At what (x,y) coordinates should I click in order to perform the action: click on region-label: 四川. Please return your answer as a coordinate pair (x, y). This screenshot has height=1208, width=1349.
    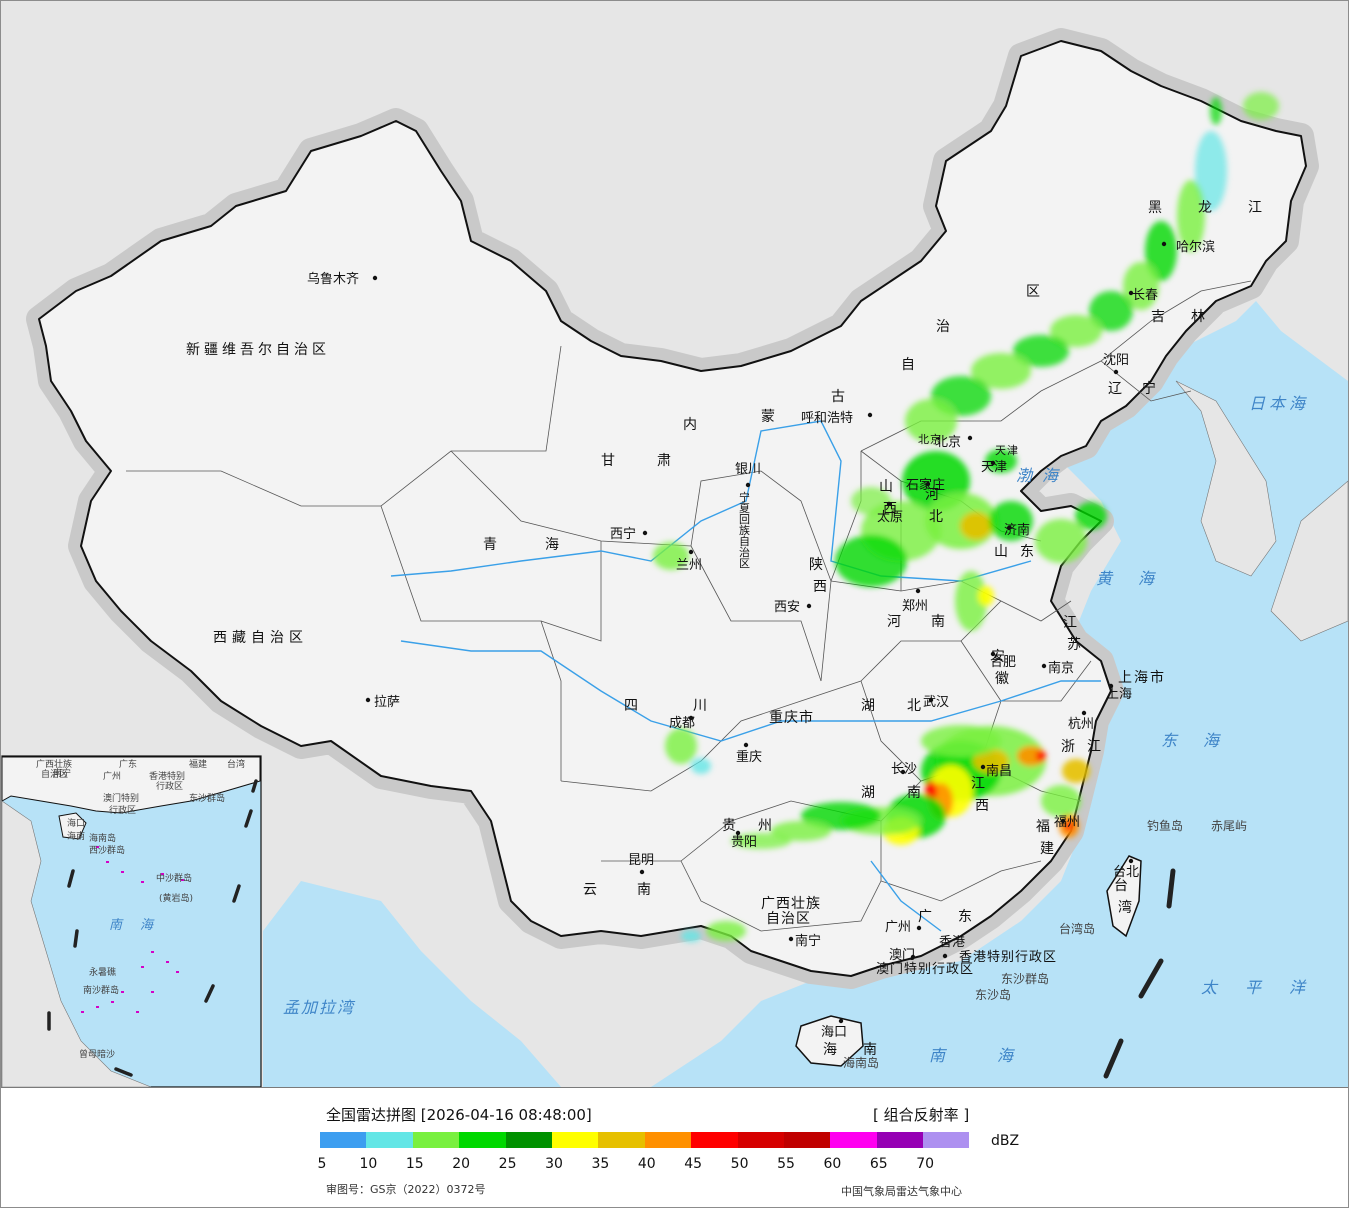
    Looking at the image, I should click on (693, 706).